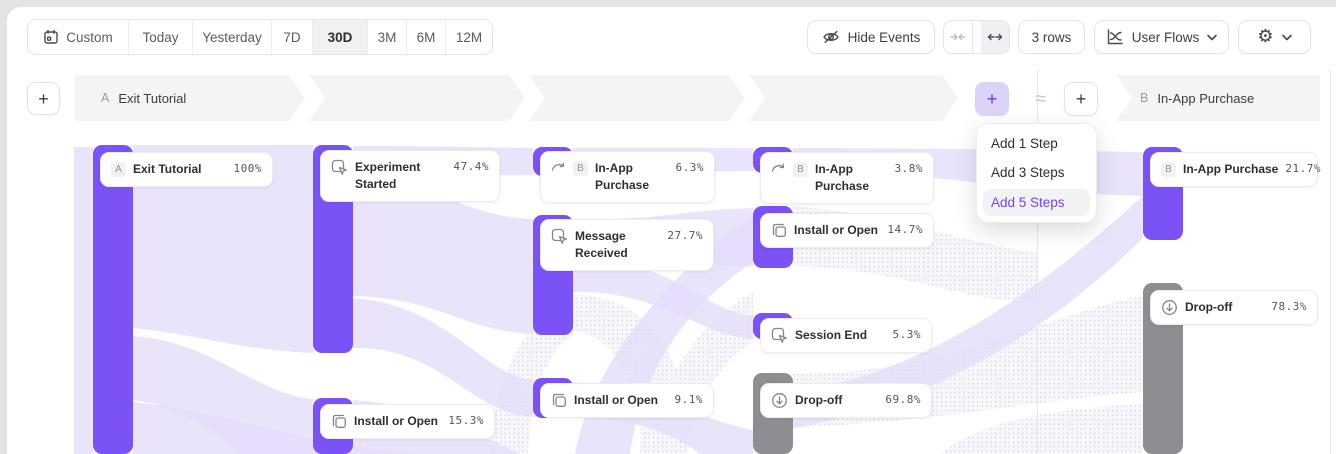  I want to click on flow-node-drop-off-b: Drop-off 78.3%, so click(1234, 307).